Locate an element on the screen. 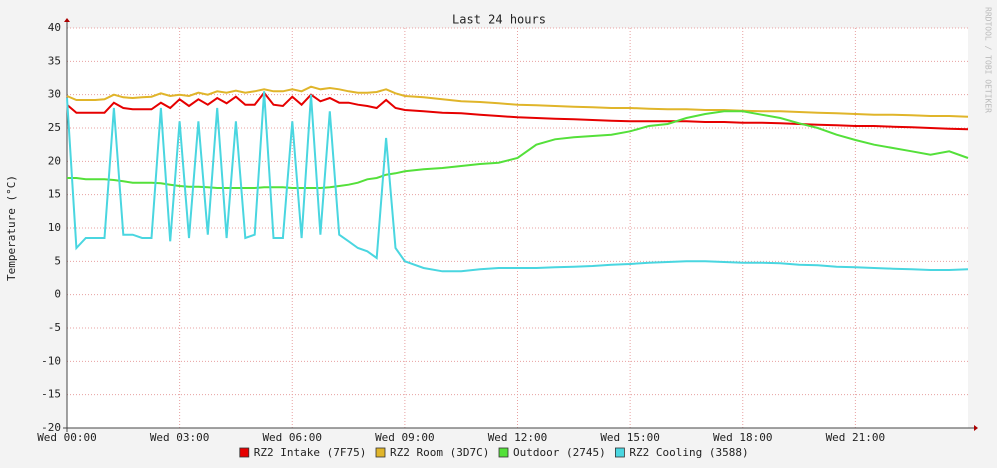  watermark: RRDTOOL / TOBI OETIKER is located at coordinates (988, 60).